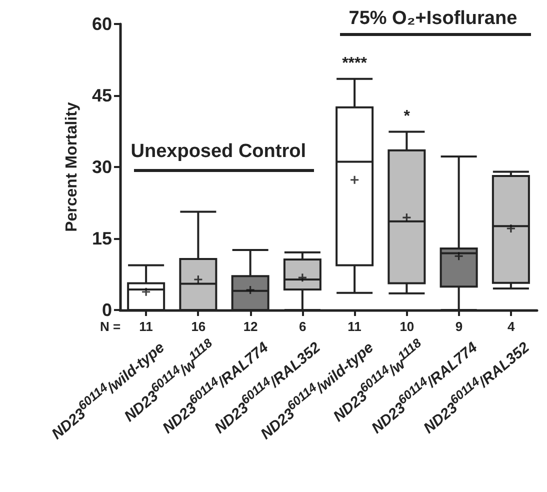 The width and height of the screenshot is (547, 492). I want to click on text: 4, so click(511, 326).